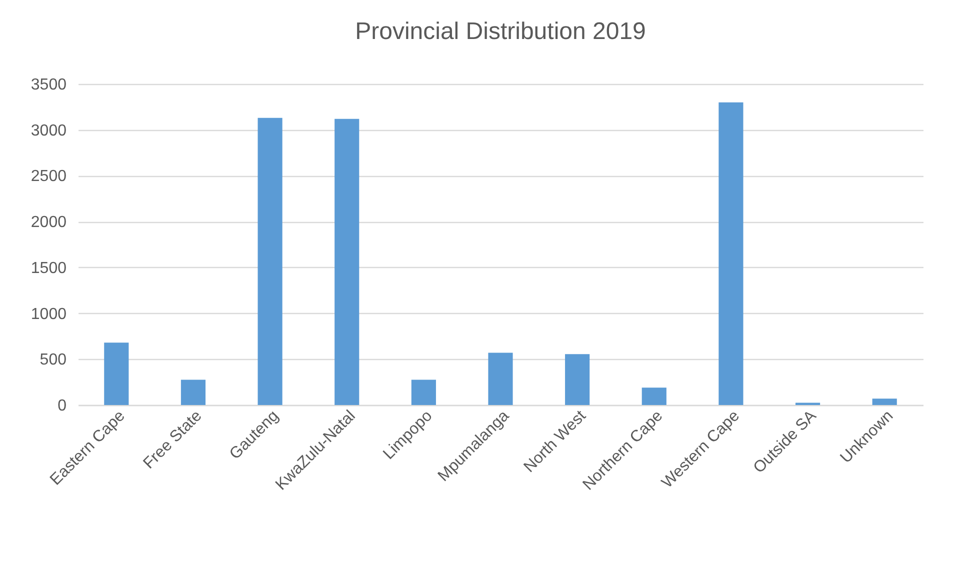 This screenshot has height=579, width=961. I want to click on y-tick-label: 3500, so click(48, 85).